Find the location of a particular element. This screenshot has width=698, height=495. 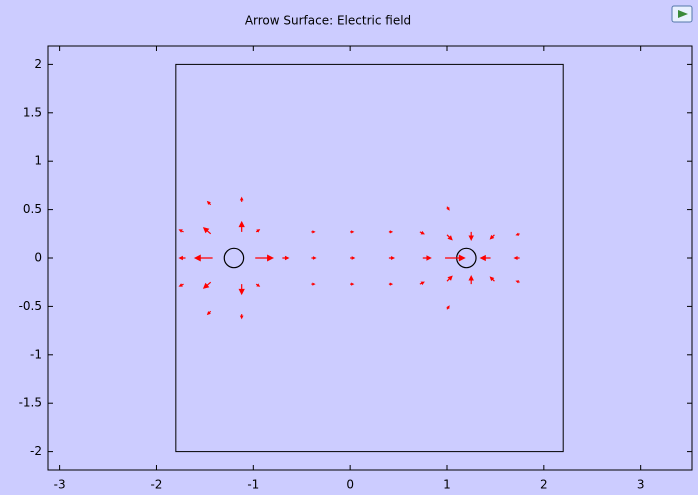

y-tick-label: 0 is located at coordinates (38, 258).